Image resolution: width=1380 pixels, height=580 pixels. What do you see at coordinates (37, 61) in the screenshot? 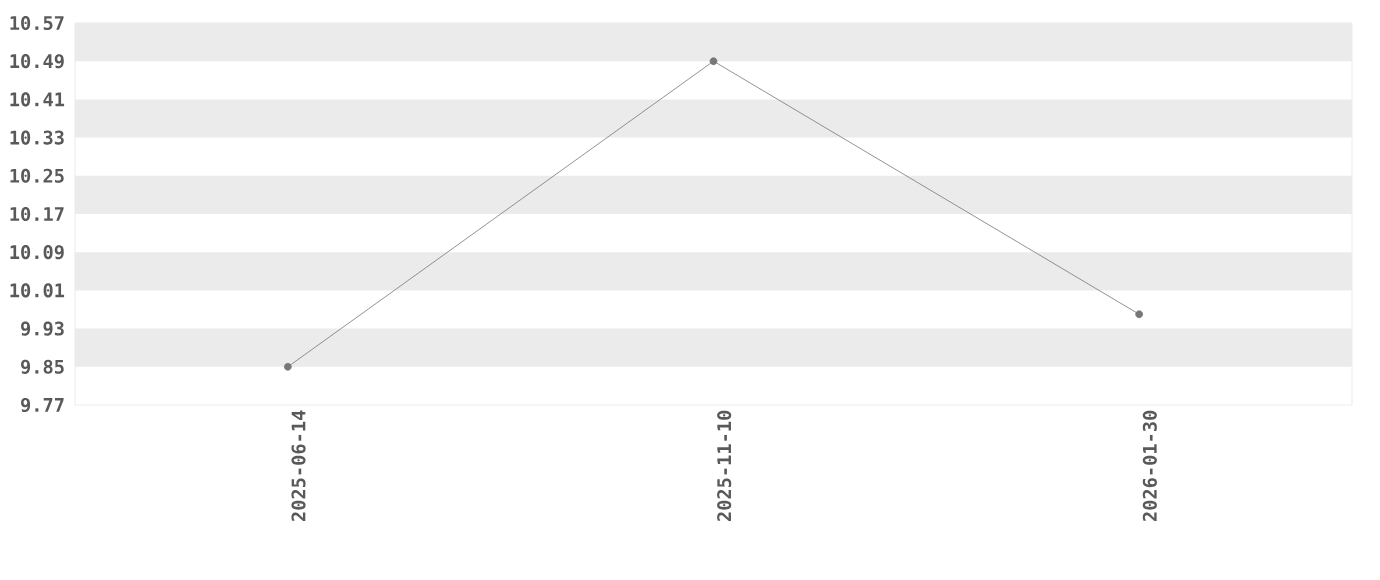
I see `y-tick-label: 10.49` at bounding box center [37, 61].